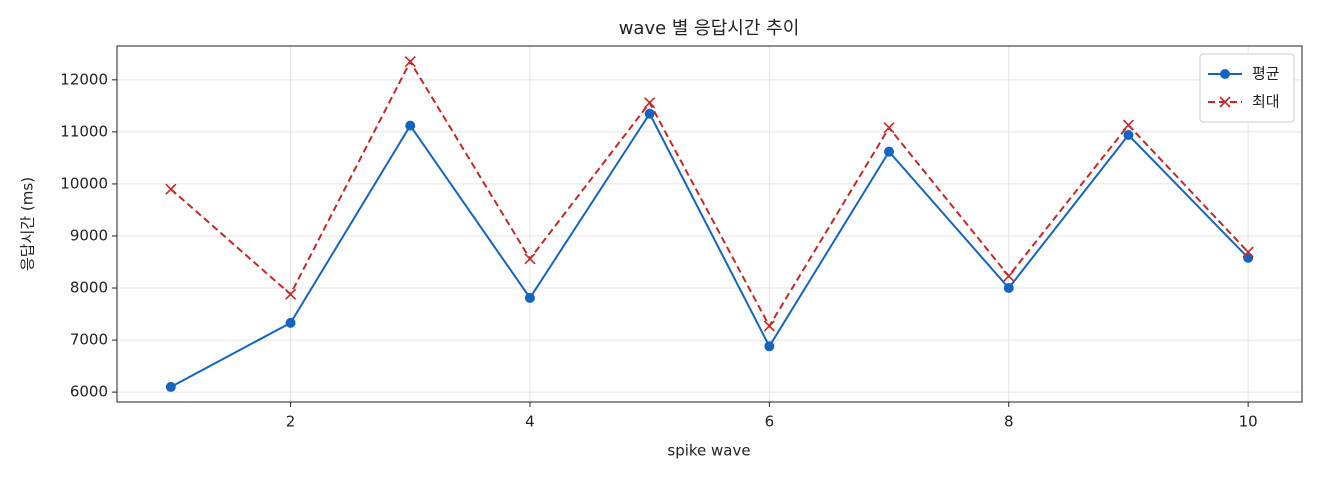 This screenshot has height=484, width=1320. I want to click on y-tick-label: 7000, so click(89, 340).